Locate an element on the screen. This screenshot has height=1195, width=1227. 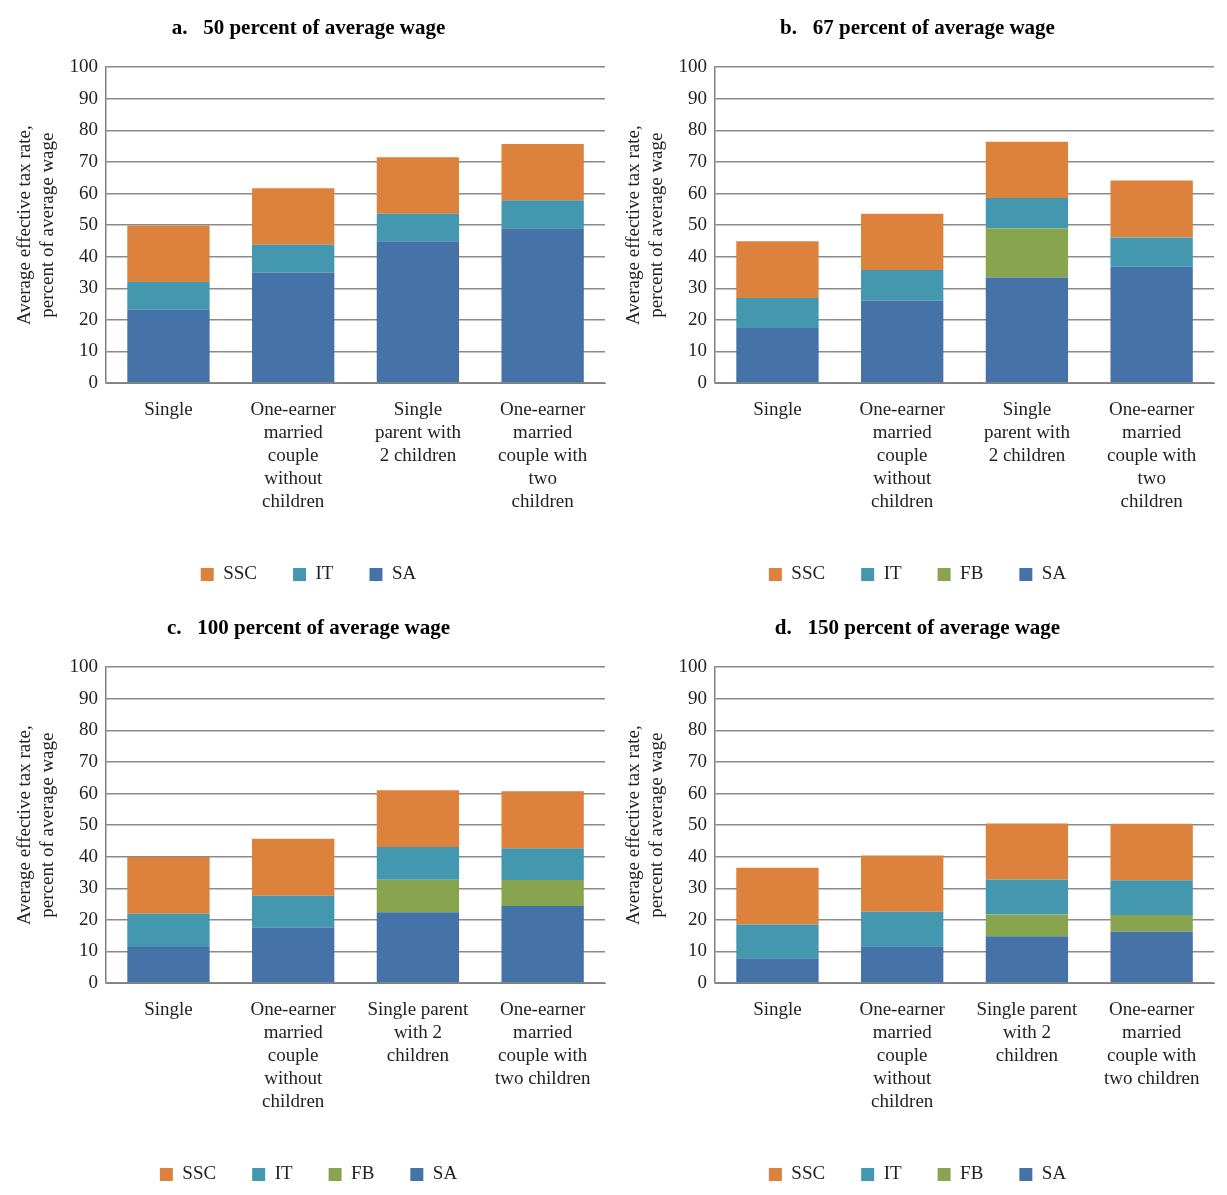
chart-title: b. 67 percent of average wage is located at coordinates (917, 27).